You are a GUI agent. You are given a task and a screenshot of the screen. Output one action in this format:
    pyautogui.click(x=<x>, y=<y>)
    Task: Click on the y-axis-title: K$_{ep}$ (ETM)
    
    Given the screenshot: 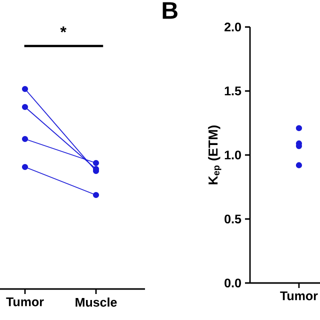 What is the action you would take?
    pyautogui.click(x=215, y=155)
    